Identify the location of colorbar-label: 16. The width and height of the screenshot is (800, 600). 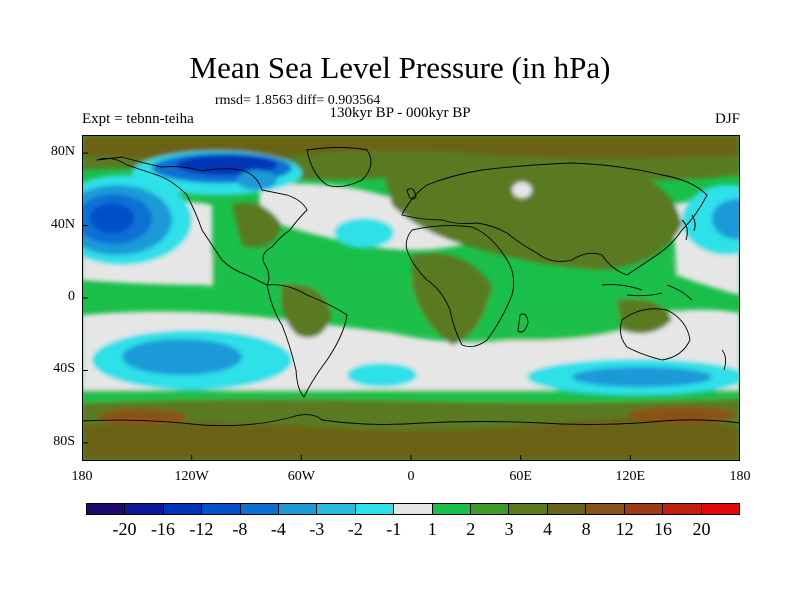
(663, 529).